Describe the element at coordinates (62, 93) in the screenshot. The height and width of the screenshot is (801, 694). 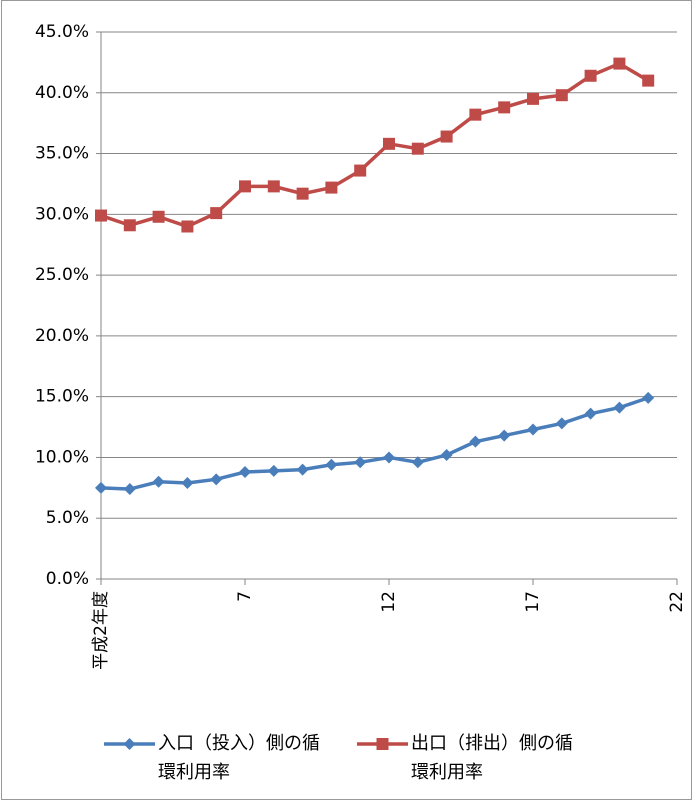
I see `y-tick-label: 40.0%` at that location.